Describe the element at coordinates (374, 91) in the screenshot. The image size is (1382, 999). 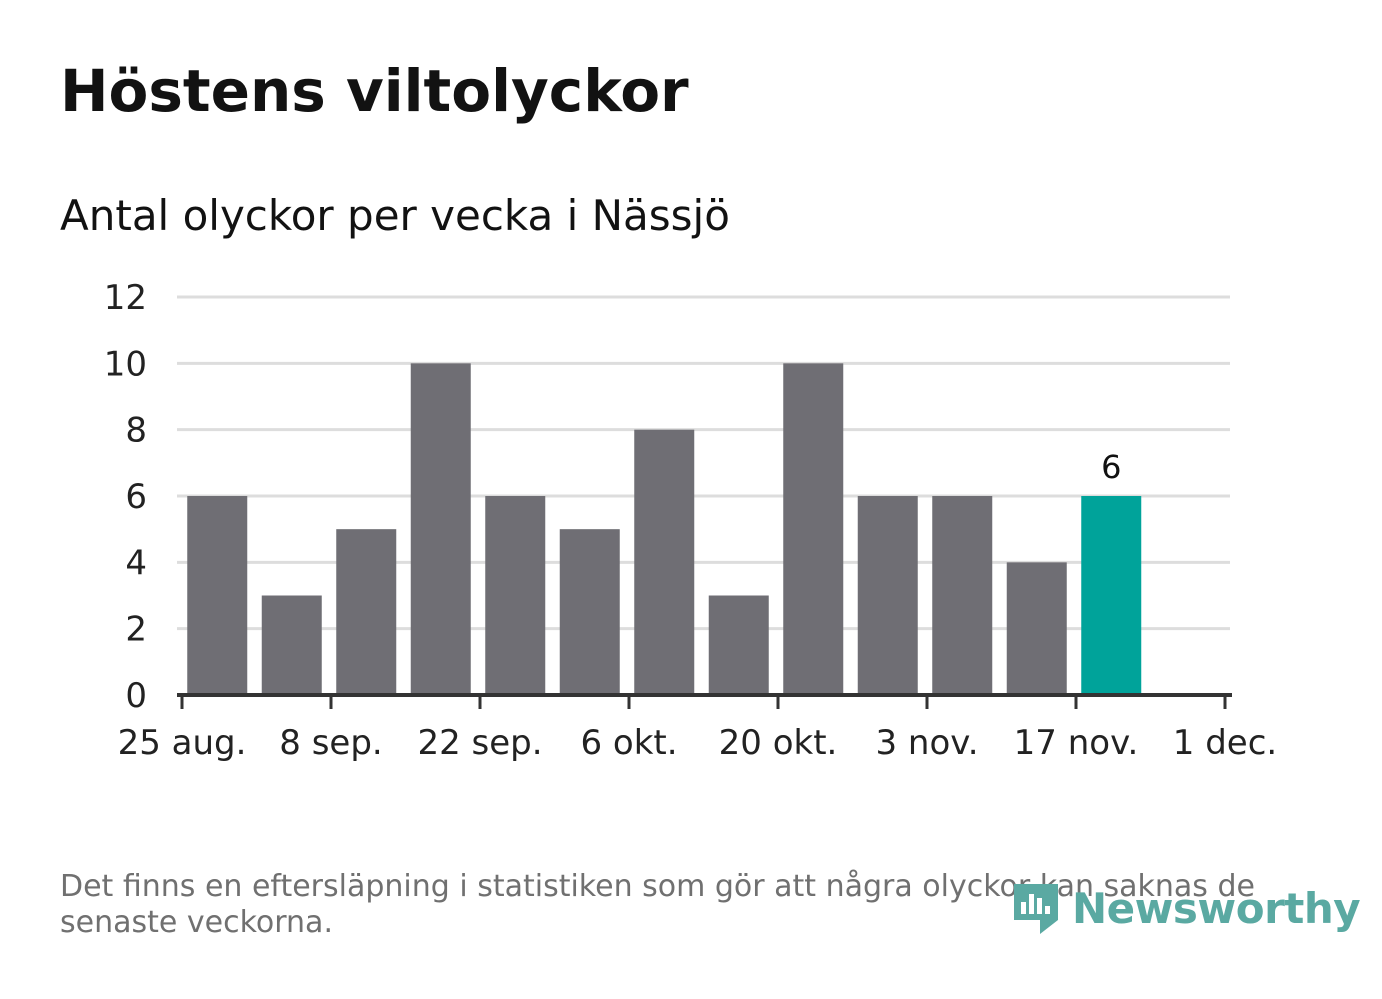
I see `chart-title: Höstens viltolyckor` at that location.